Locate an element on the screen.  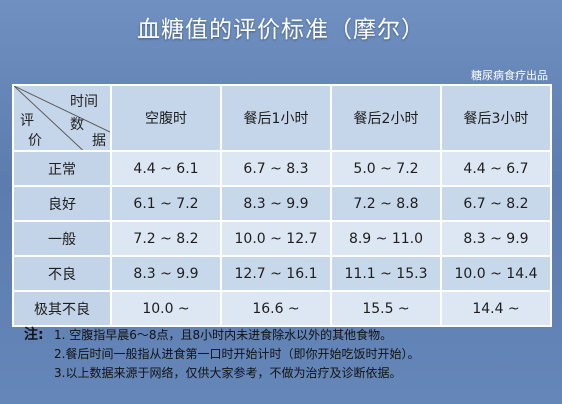
corner-label-data-2: 据 is located at coordinates (99, 141).